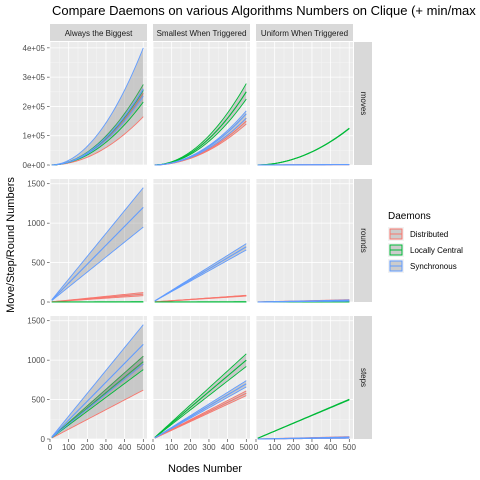 The height and width of the screenshot is (480, 480). Describe the element at coordinates (34, 136) in the screenshot. I see `y-tick-label: 1e+05` at that location.